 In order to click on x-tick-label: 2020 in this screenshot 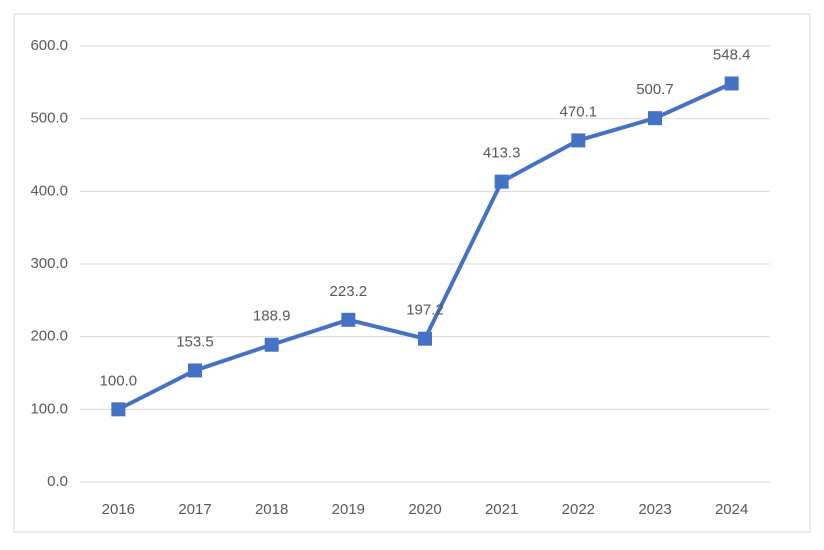, I will do `click(424, 509)`.